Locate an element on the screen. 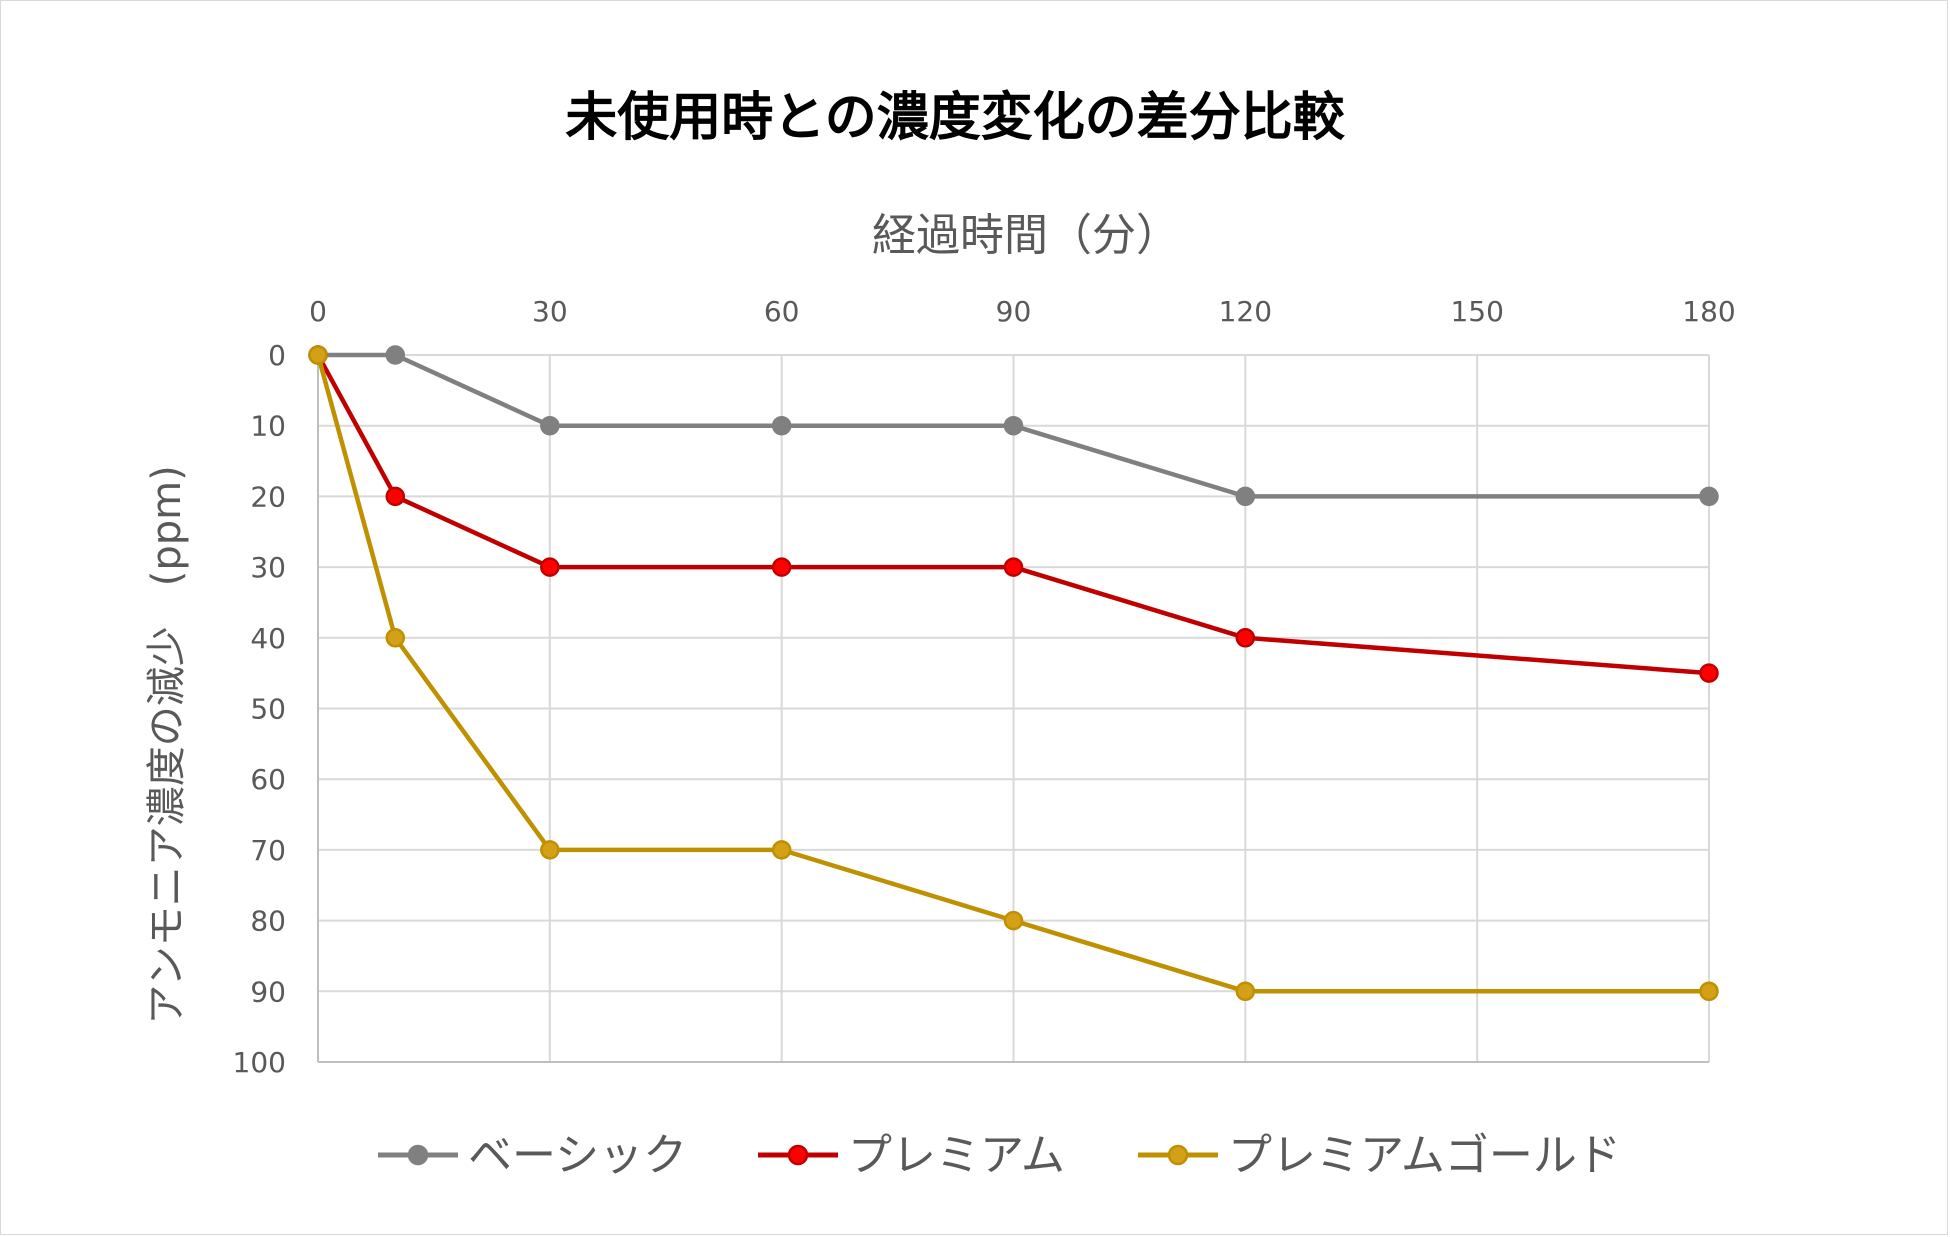 The height and width of the screenshot is (1237, 1950). y-tick-label: 40 is located at coordinates (268, 638).